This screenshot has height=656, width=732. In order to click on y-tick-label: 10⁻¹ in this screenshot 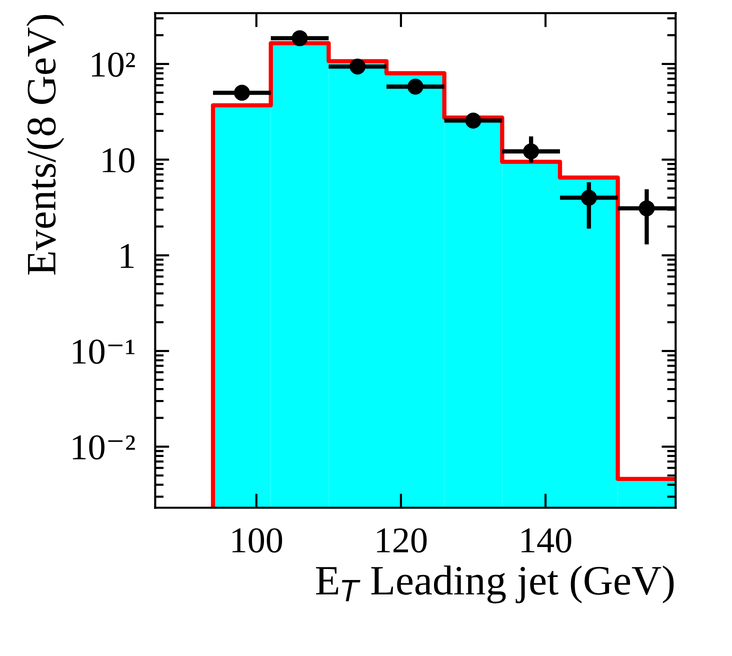, I will do `click(103, 352)`.